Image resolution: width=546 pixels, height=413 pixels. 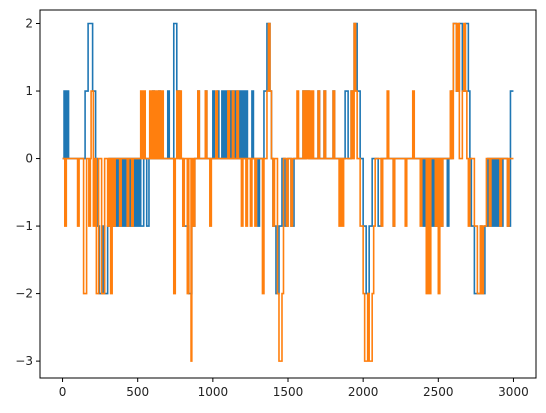 What do you see at coordinates (213, 392) in the screenshot?
I see `x-tick-label: 1000` at bounding box center [213, 392].